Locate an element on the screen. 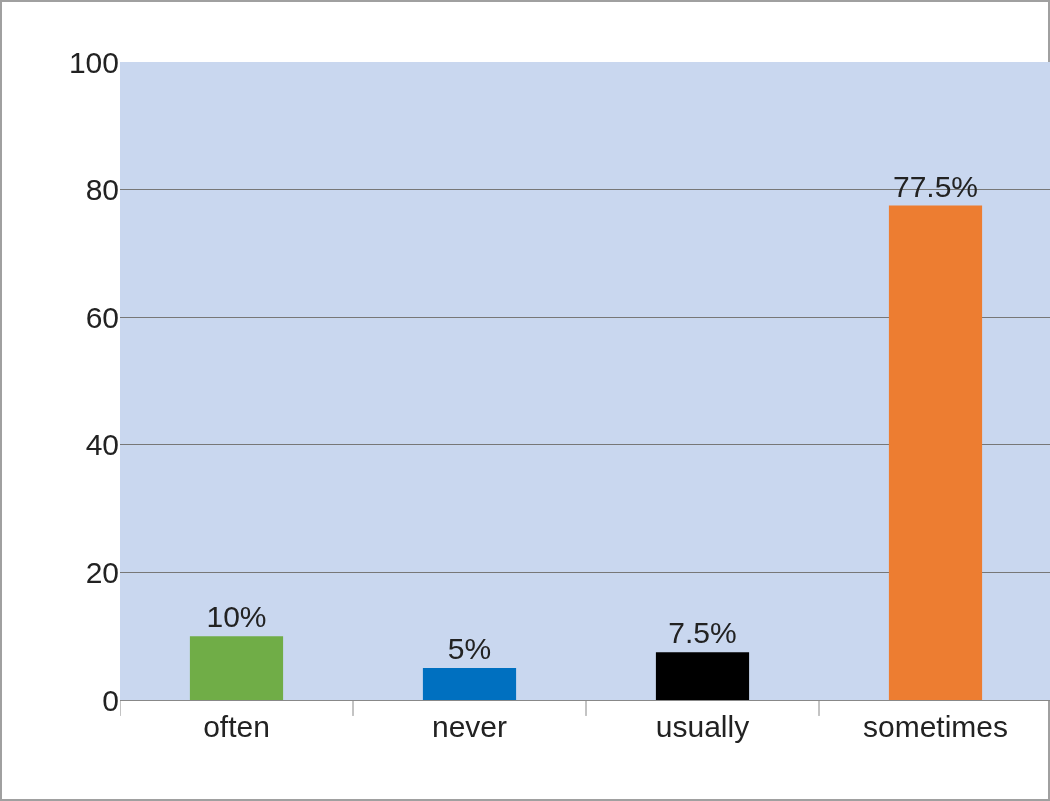  x-tick-label: often is located at coordinates (236, 726).